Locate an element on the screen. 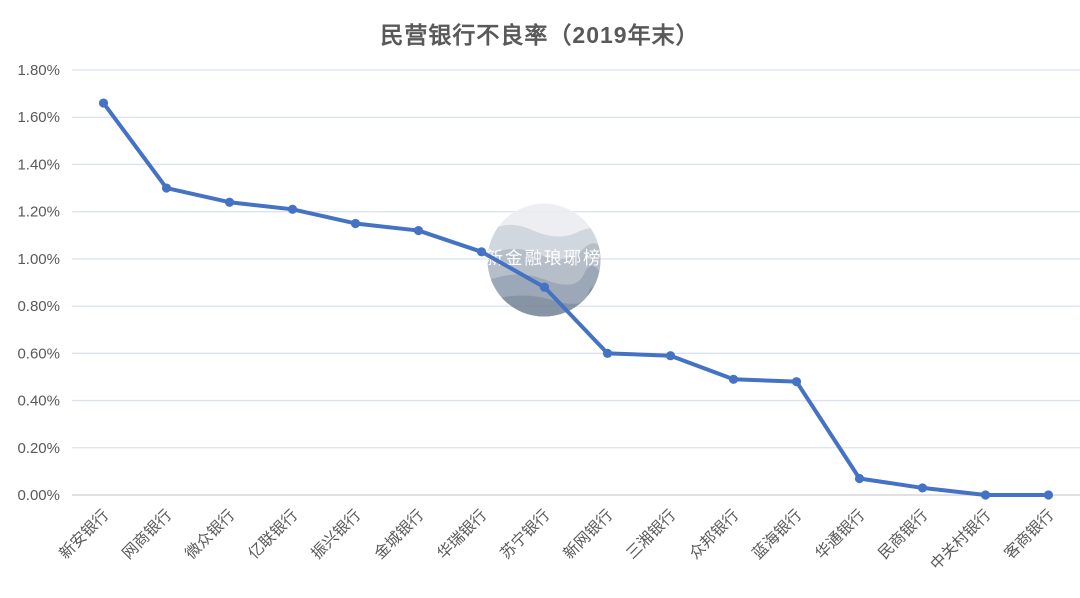 Image resolution: width=1080 pixels, height=598 pixels. y-axis-tick-label: 1.20% is located at coordinates (38, 212).